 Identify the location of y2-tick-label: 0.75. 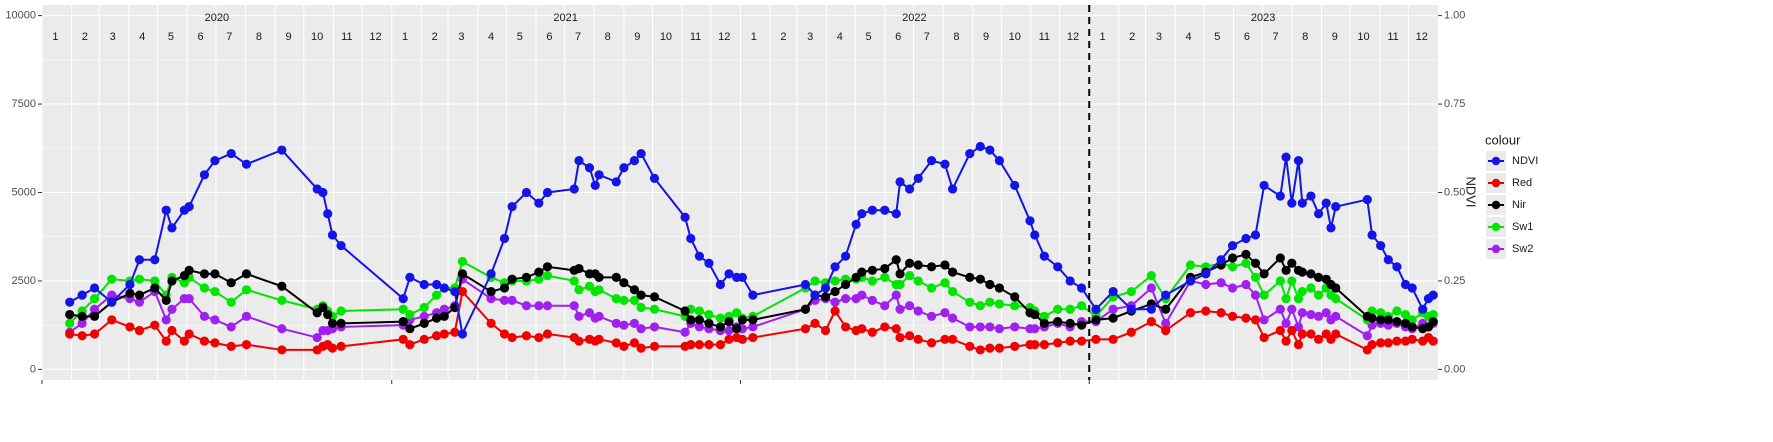
(1454, 104).